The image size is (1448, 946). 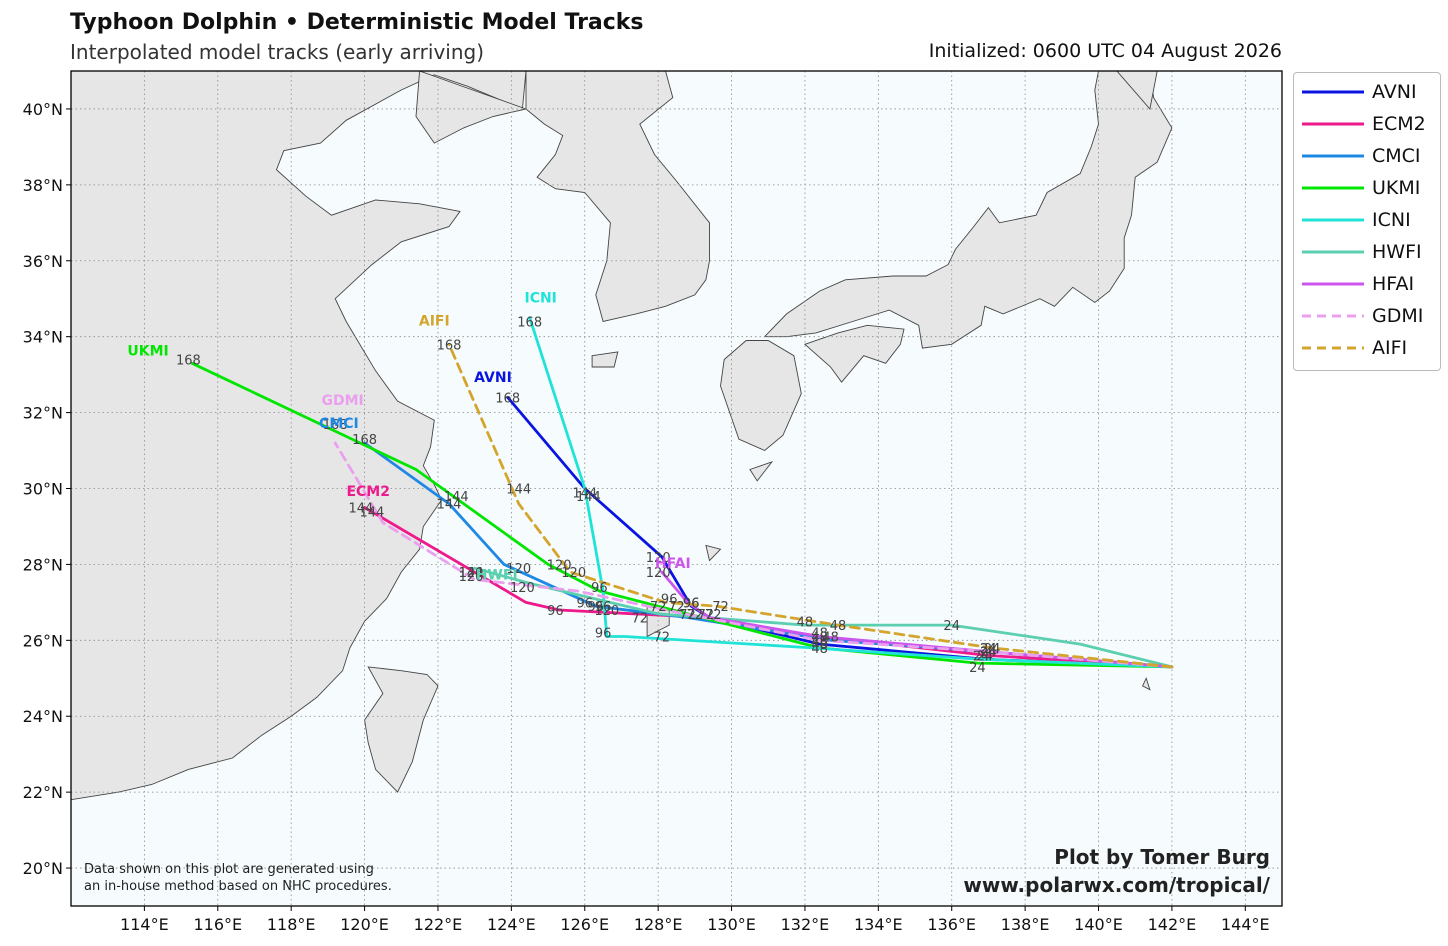 What do you see at coordinates (1245, 924) in the screenshot?
I see `lon-tick-label: 144°E` at bounding box center [1245, 924].